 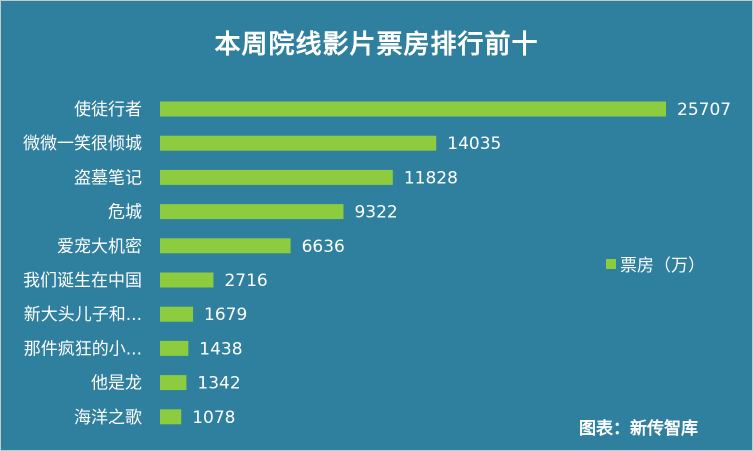 What do you see at coordinates (376, 45) in the screenshot?
I see `chart-title: 本周院线影片票房排行前十` at bounding box center [376, 45].